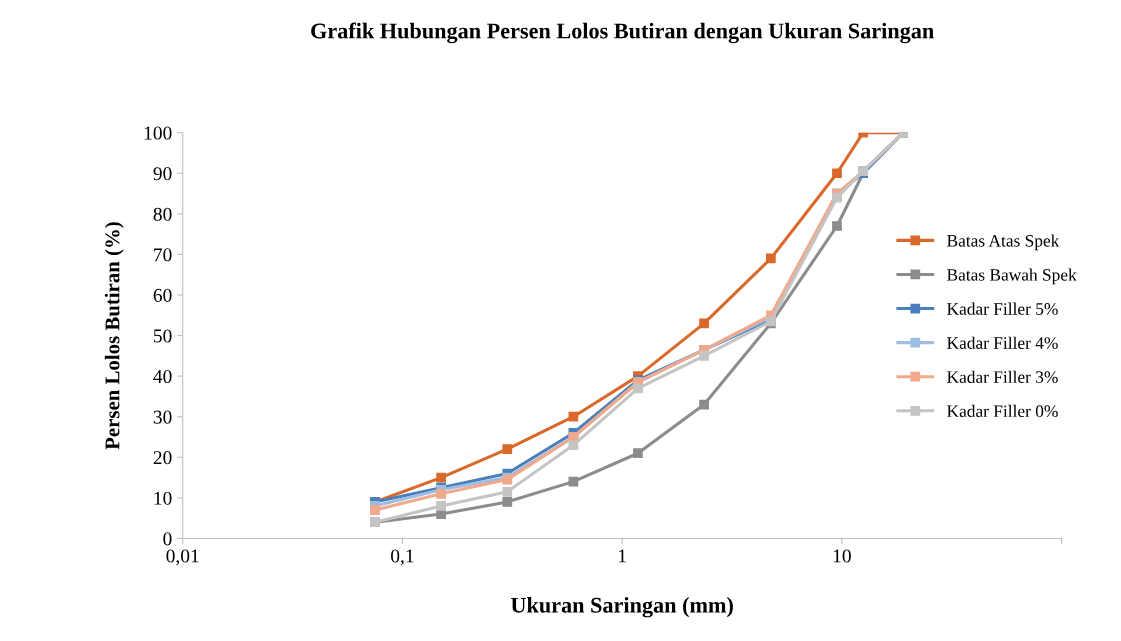 This screenshot has width=1121, height=641. Describe the element at coordinates (162, 376) in the screenshot. I see `y-tick-label: 40` at that location.